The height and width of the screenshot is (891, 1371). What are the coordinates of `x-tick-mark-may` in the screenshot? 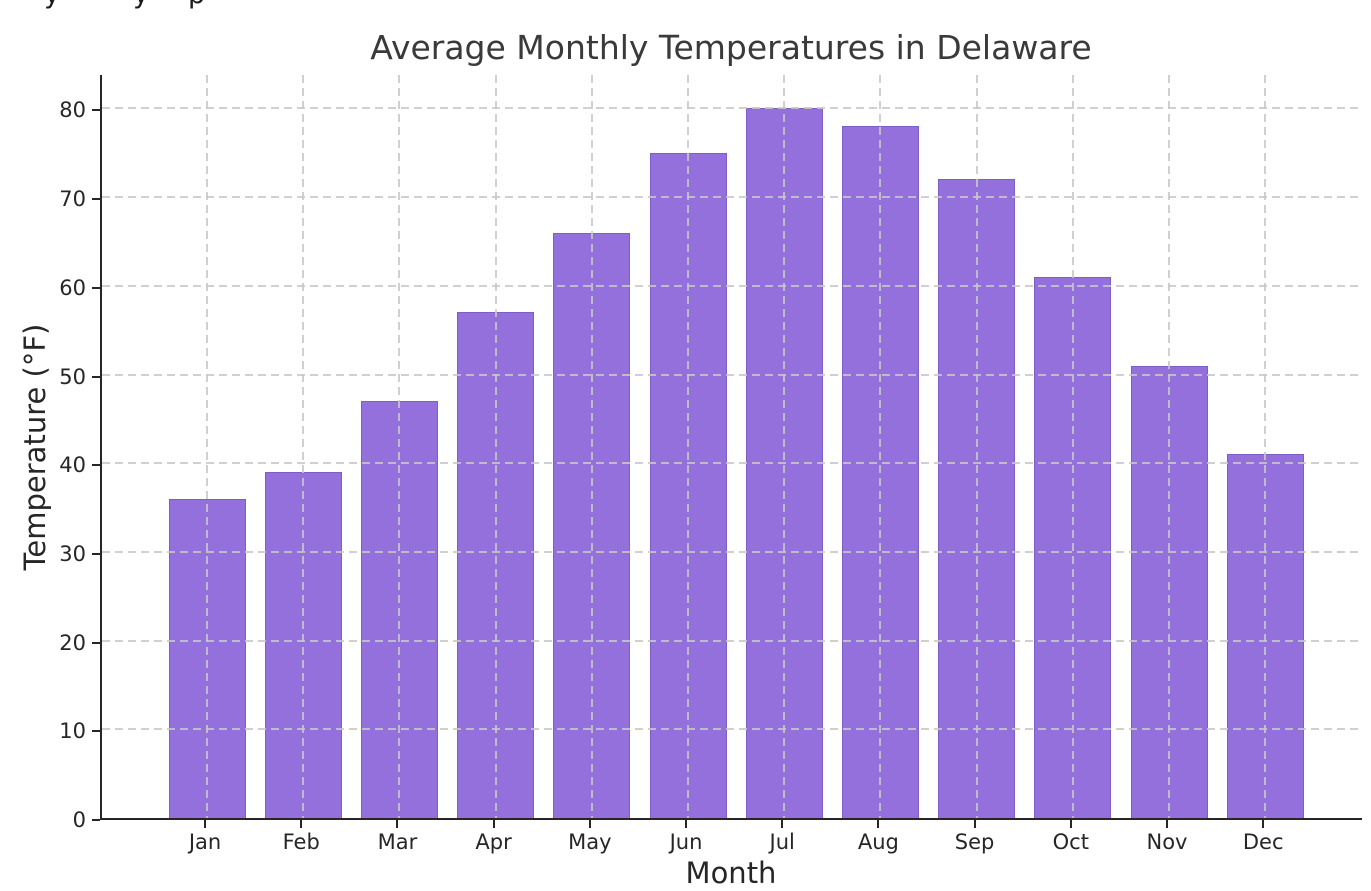 It's located at (589, 824).